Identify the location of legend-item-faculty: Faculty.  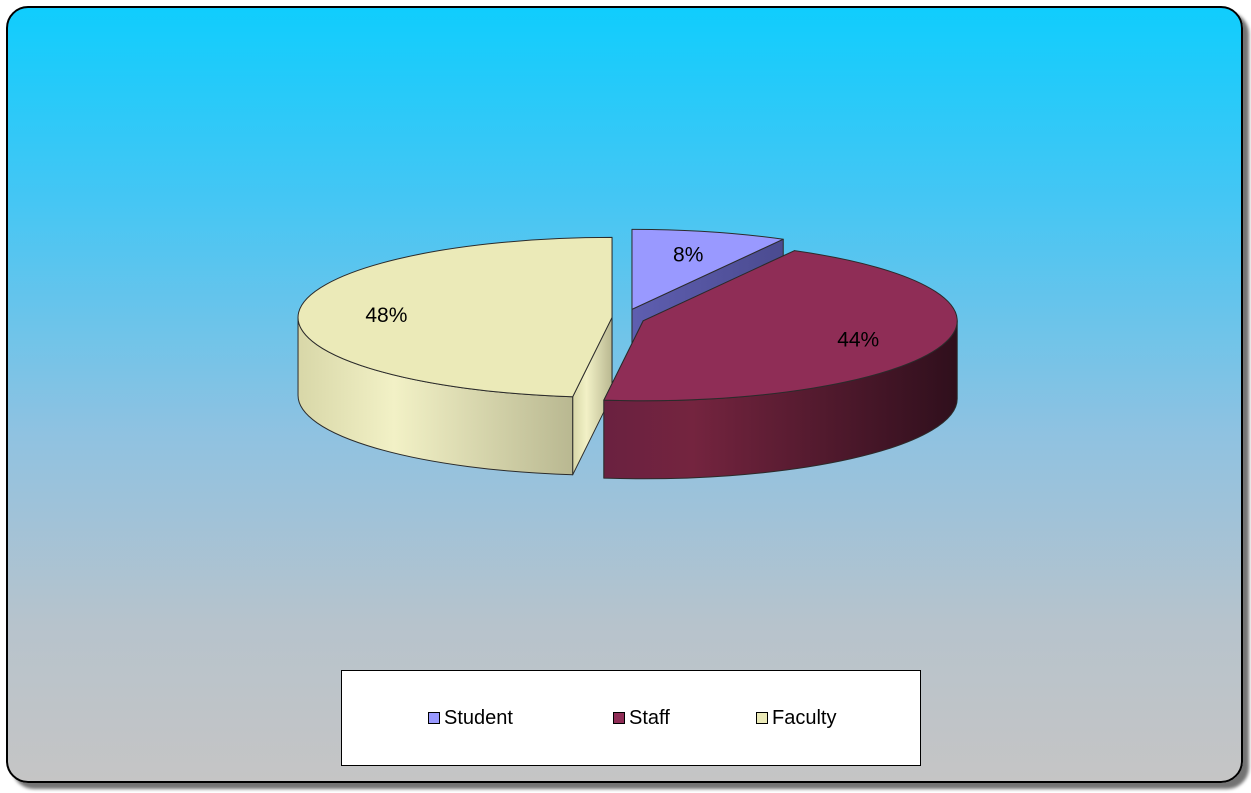
(796, 718).